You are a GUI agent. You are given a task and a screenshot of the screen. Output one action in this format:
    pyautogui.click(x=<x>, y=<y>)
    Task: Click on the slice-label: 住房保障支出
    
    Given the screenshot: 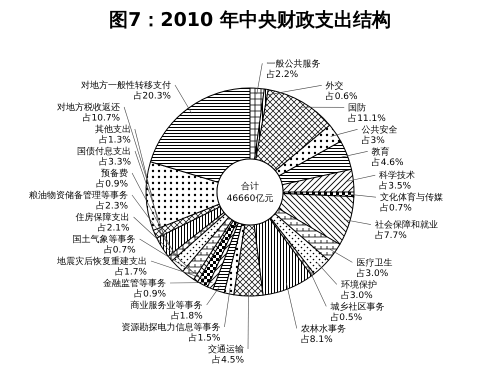 What is the action you would take?
    pyautogui.click(x=103, y=217)
    